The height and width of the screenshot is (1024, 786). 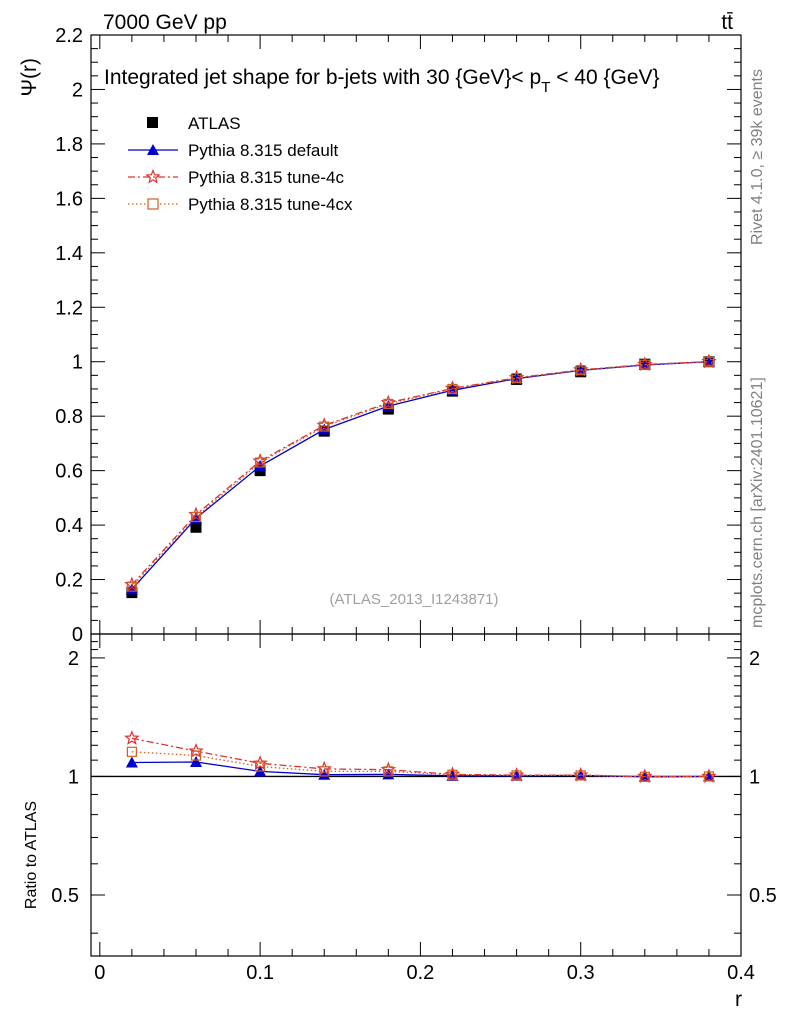 I want to click on ratio-series-pythia-8-315-default, so click(x=420, y=769).